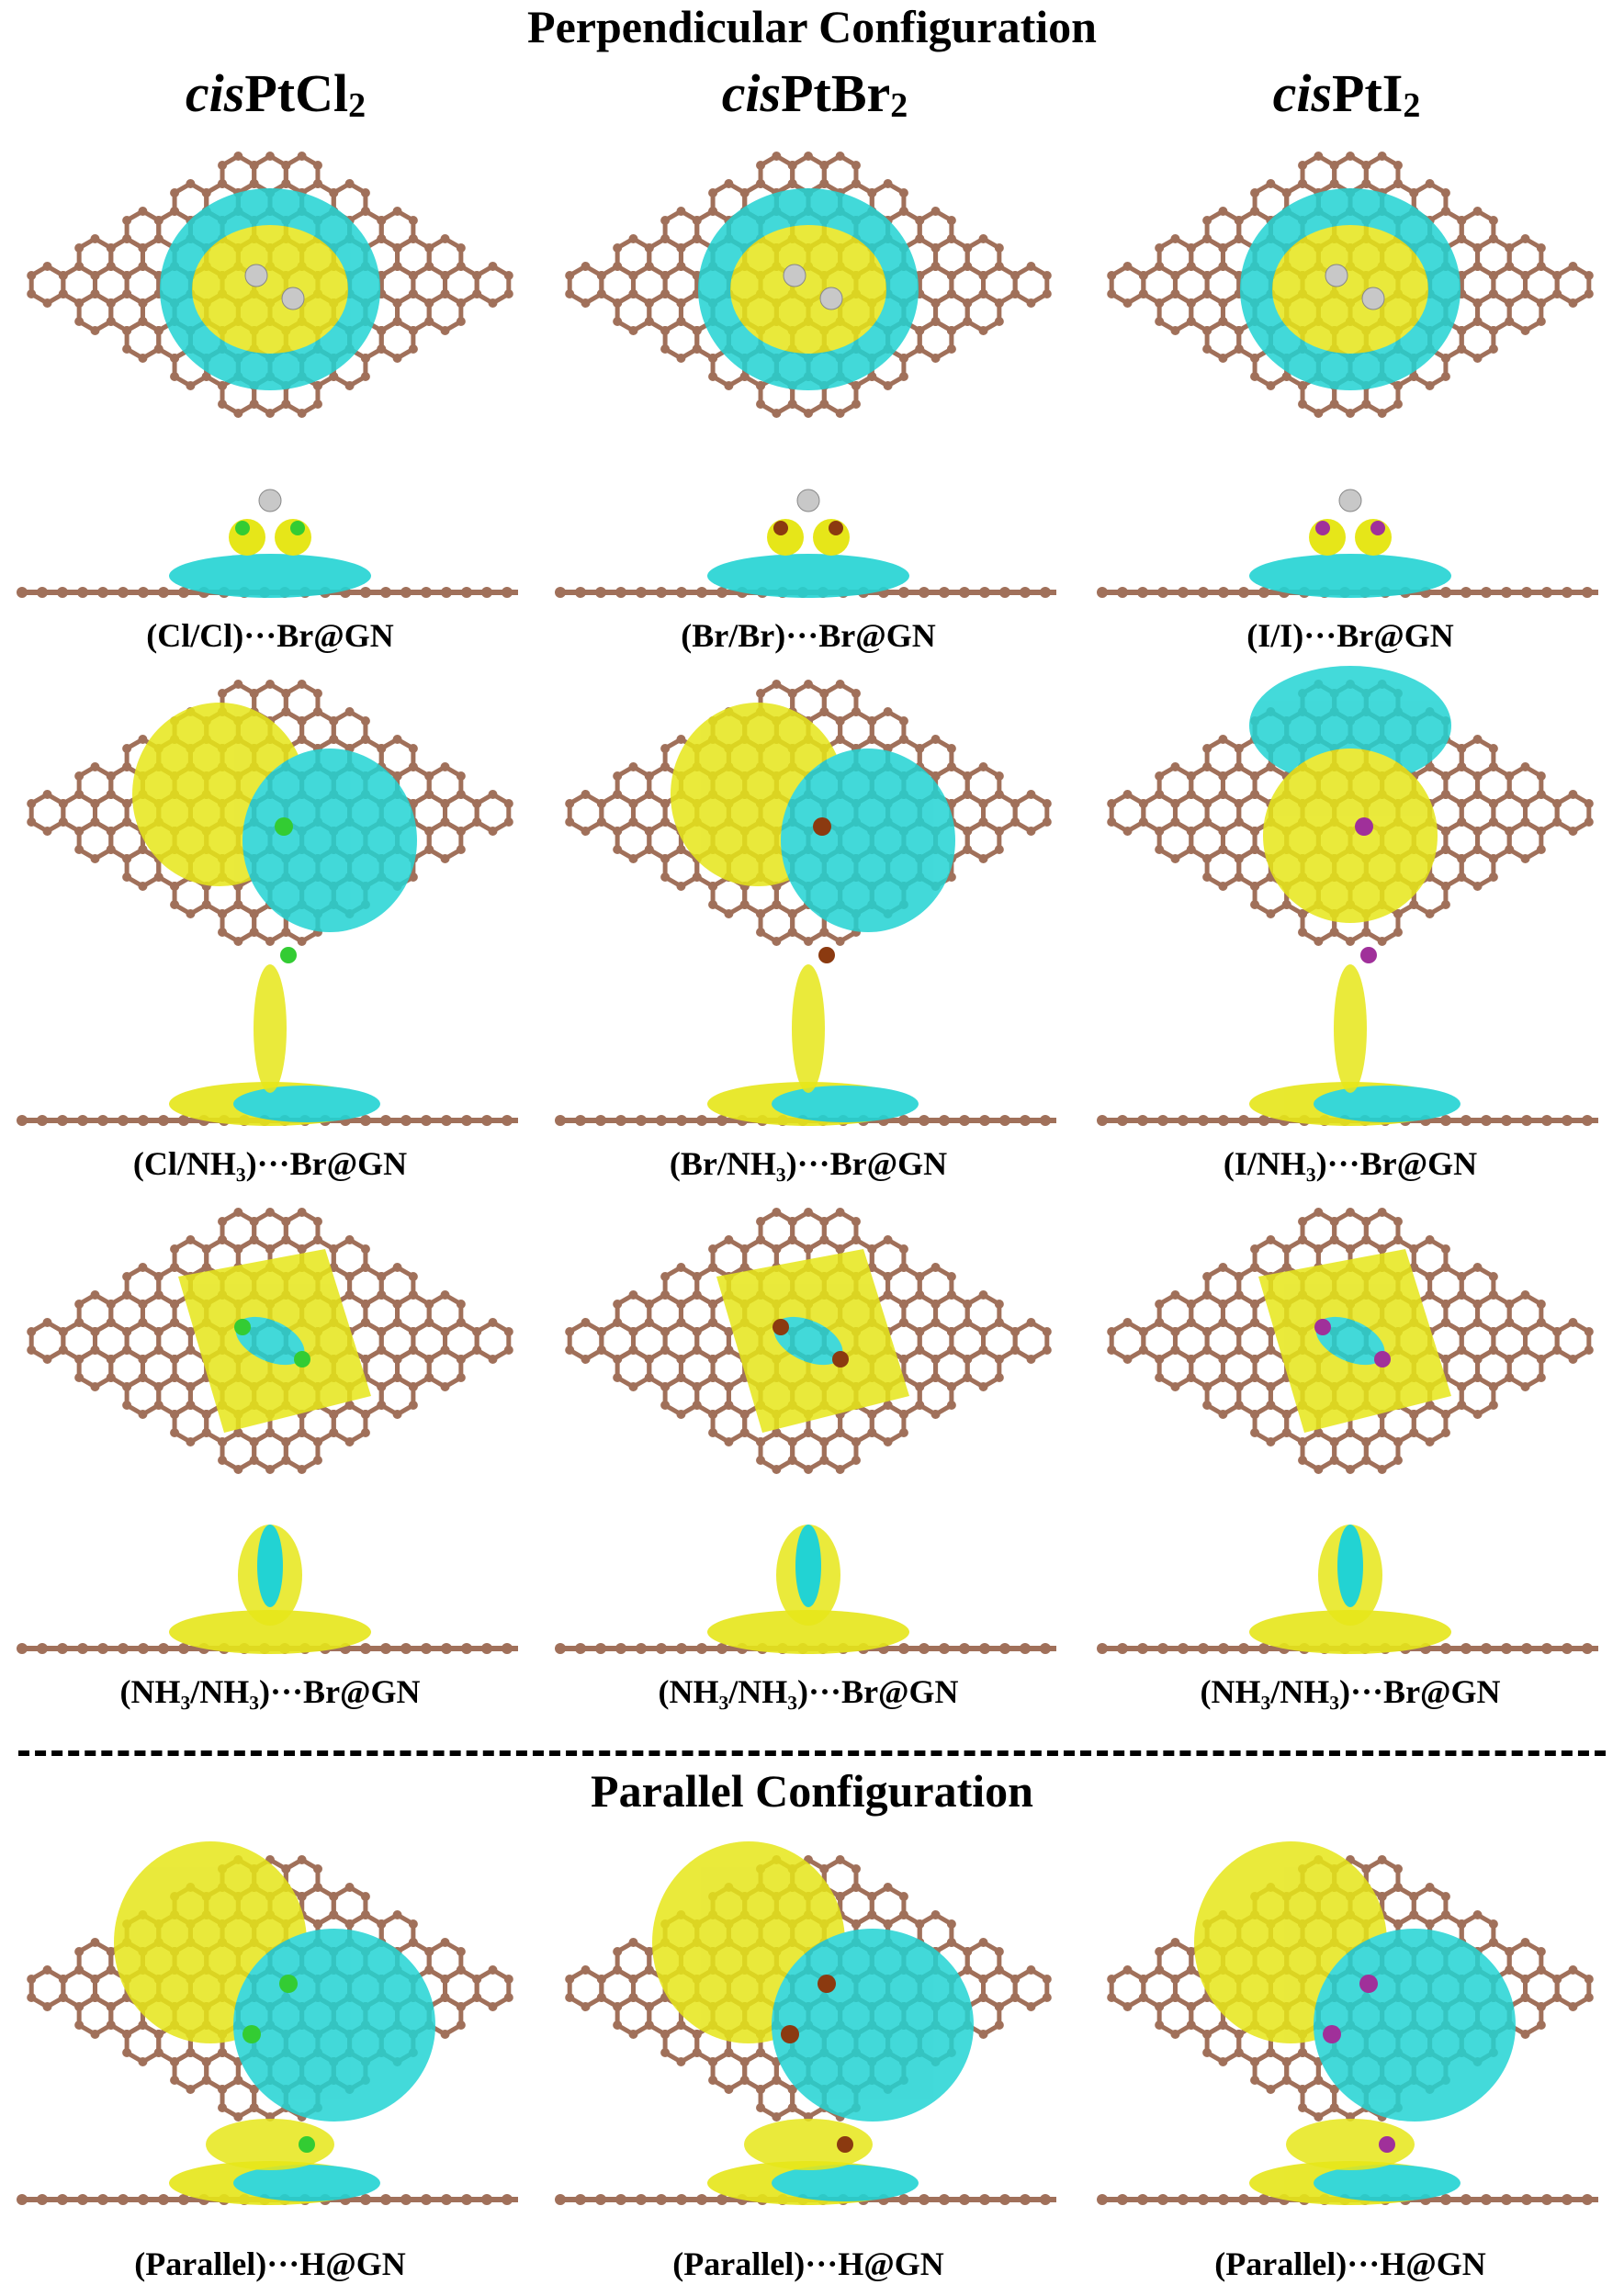  I want to click on panel-row2-cl, so click(270, 898).